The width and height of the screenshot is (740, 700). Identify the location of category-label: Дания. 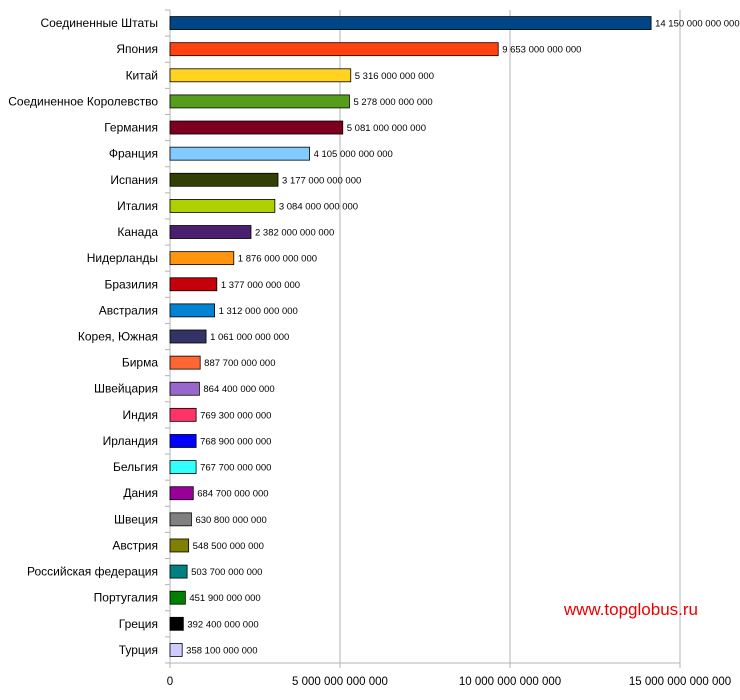
(140, 493).